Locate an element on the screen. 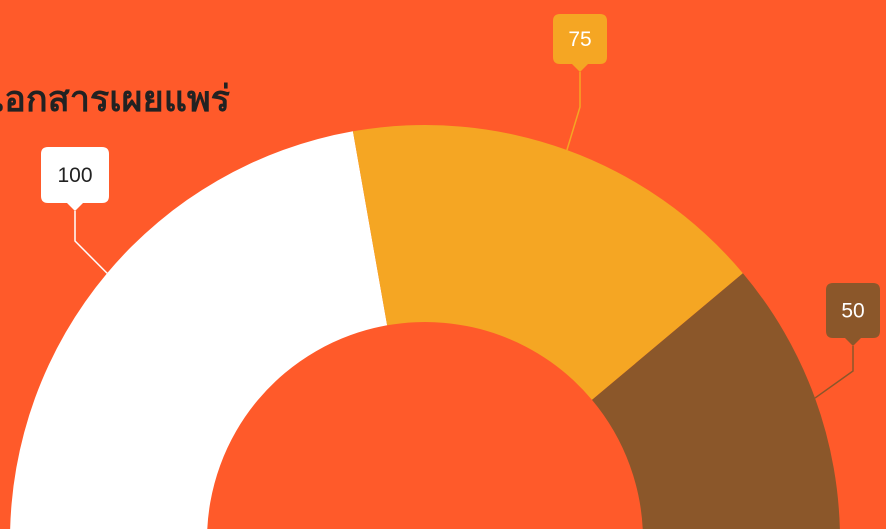  data-label-0: 100 is located at coordinates (74, 175).